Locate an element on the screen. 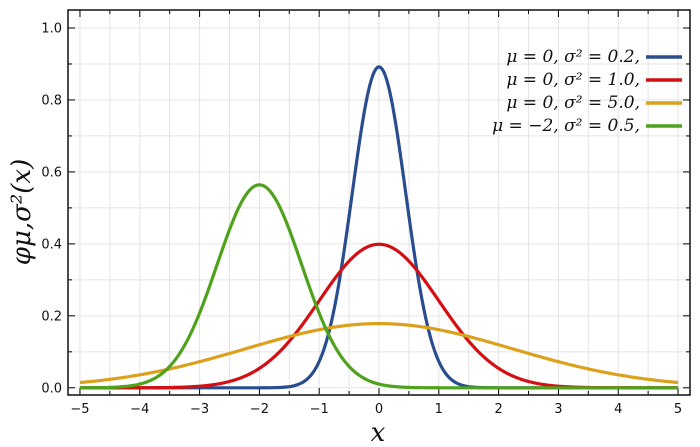 This screenshot has width=700, height=447. y-tick-label: 0.6 is located at coordinates (51, 172).